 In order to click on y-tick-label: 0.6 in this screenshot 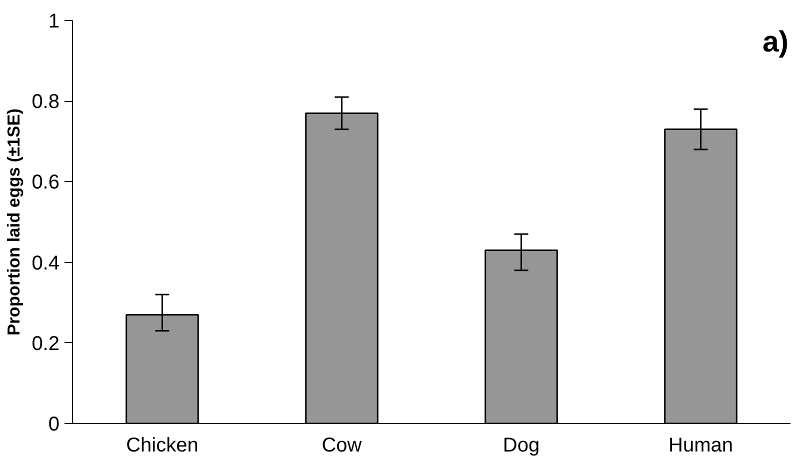, I will do `click(46, 183)`.